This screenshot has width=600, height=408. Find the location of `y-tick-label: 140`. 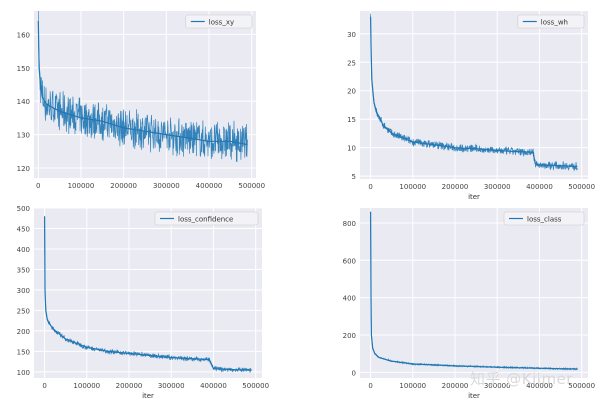

y-tick-label: 140 is located at coordinates (23, 102).